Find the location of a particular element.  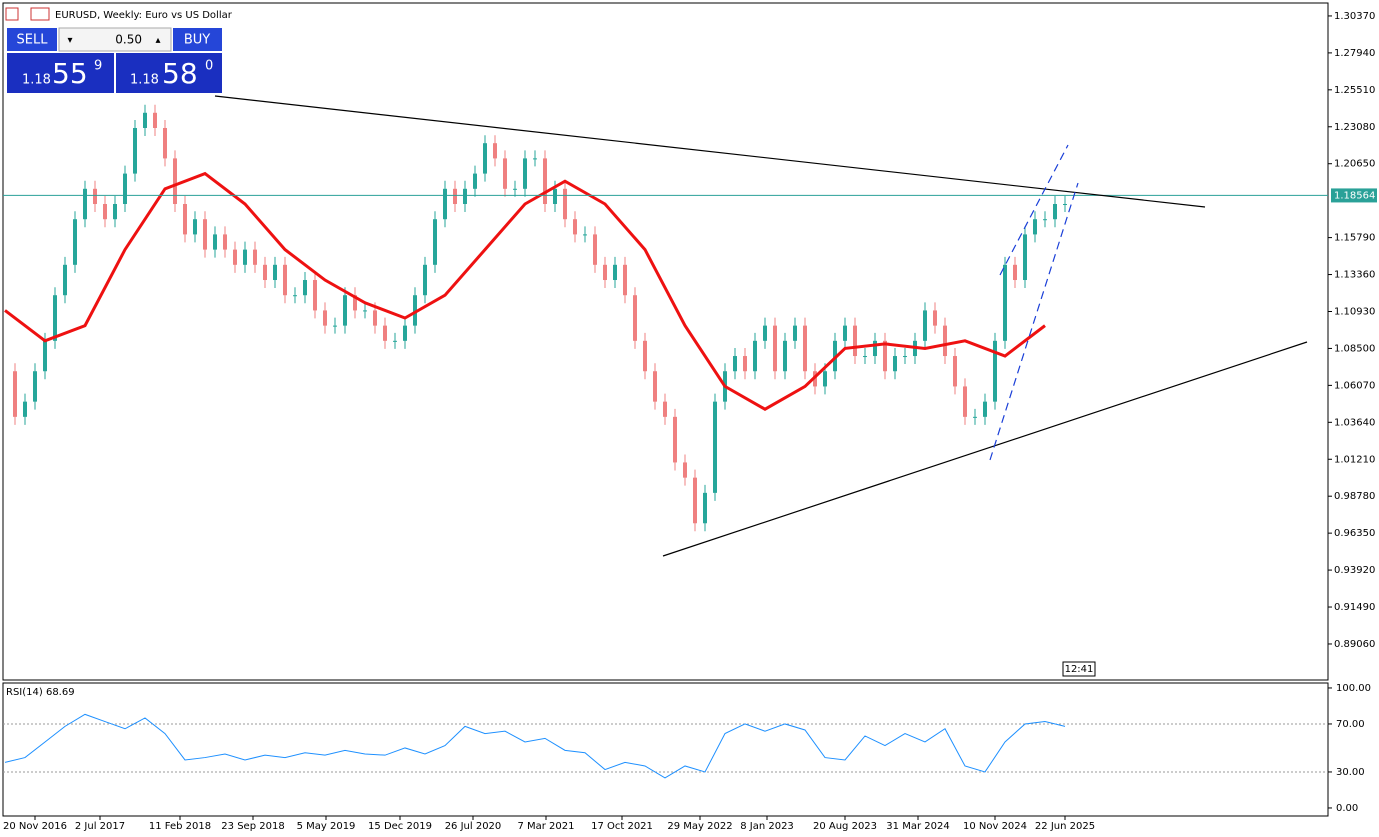

x-tick-label: 17 Oct 2021 is located at coordinates (622, 826).